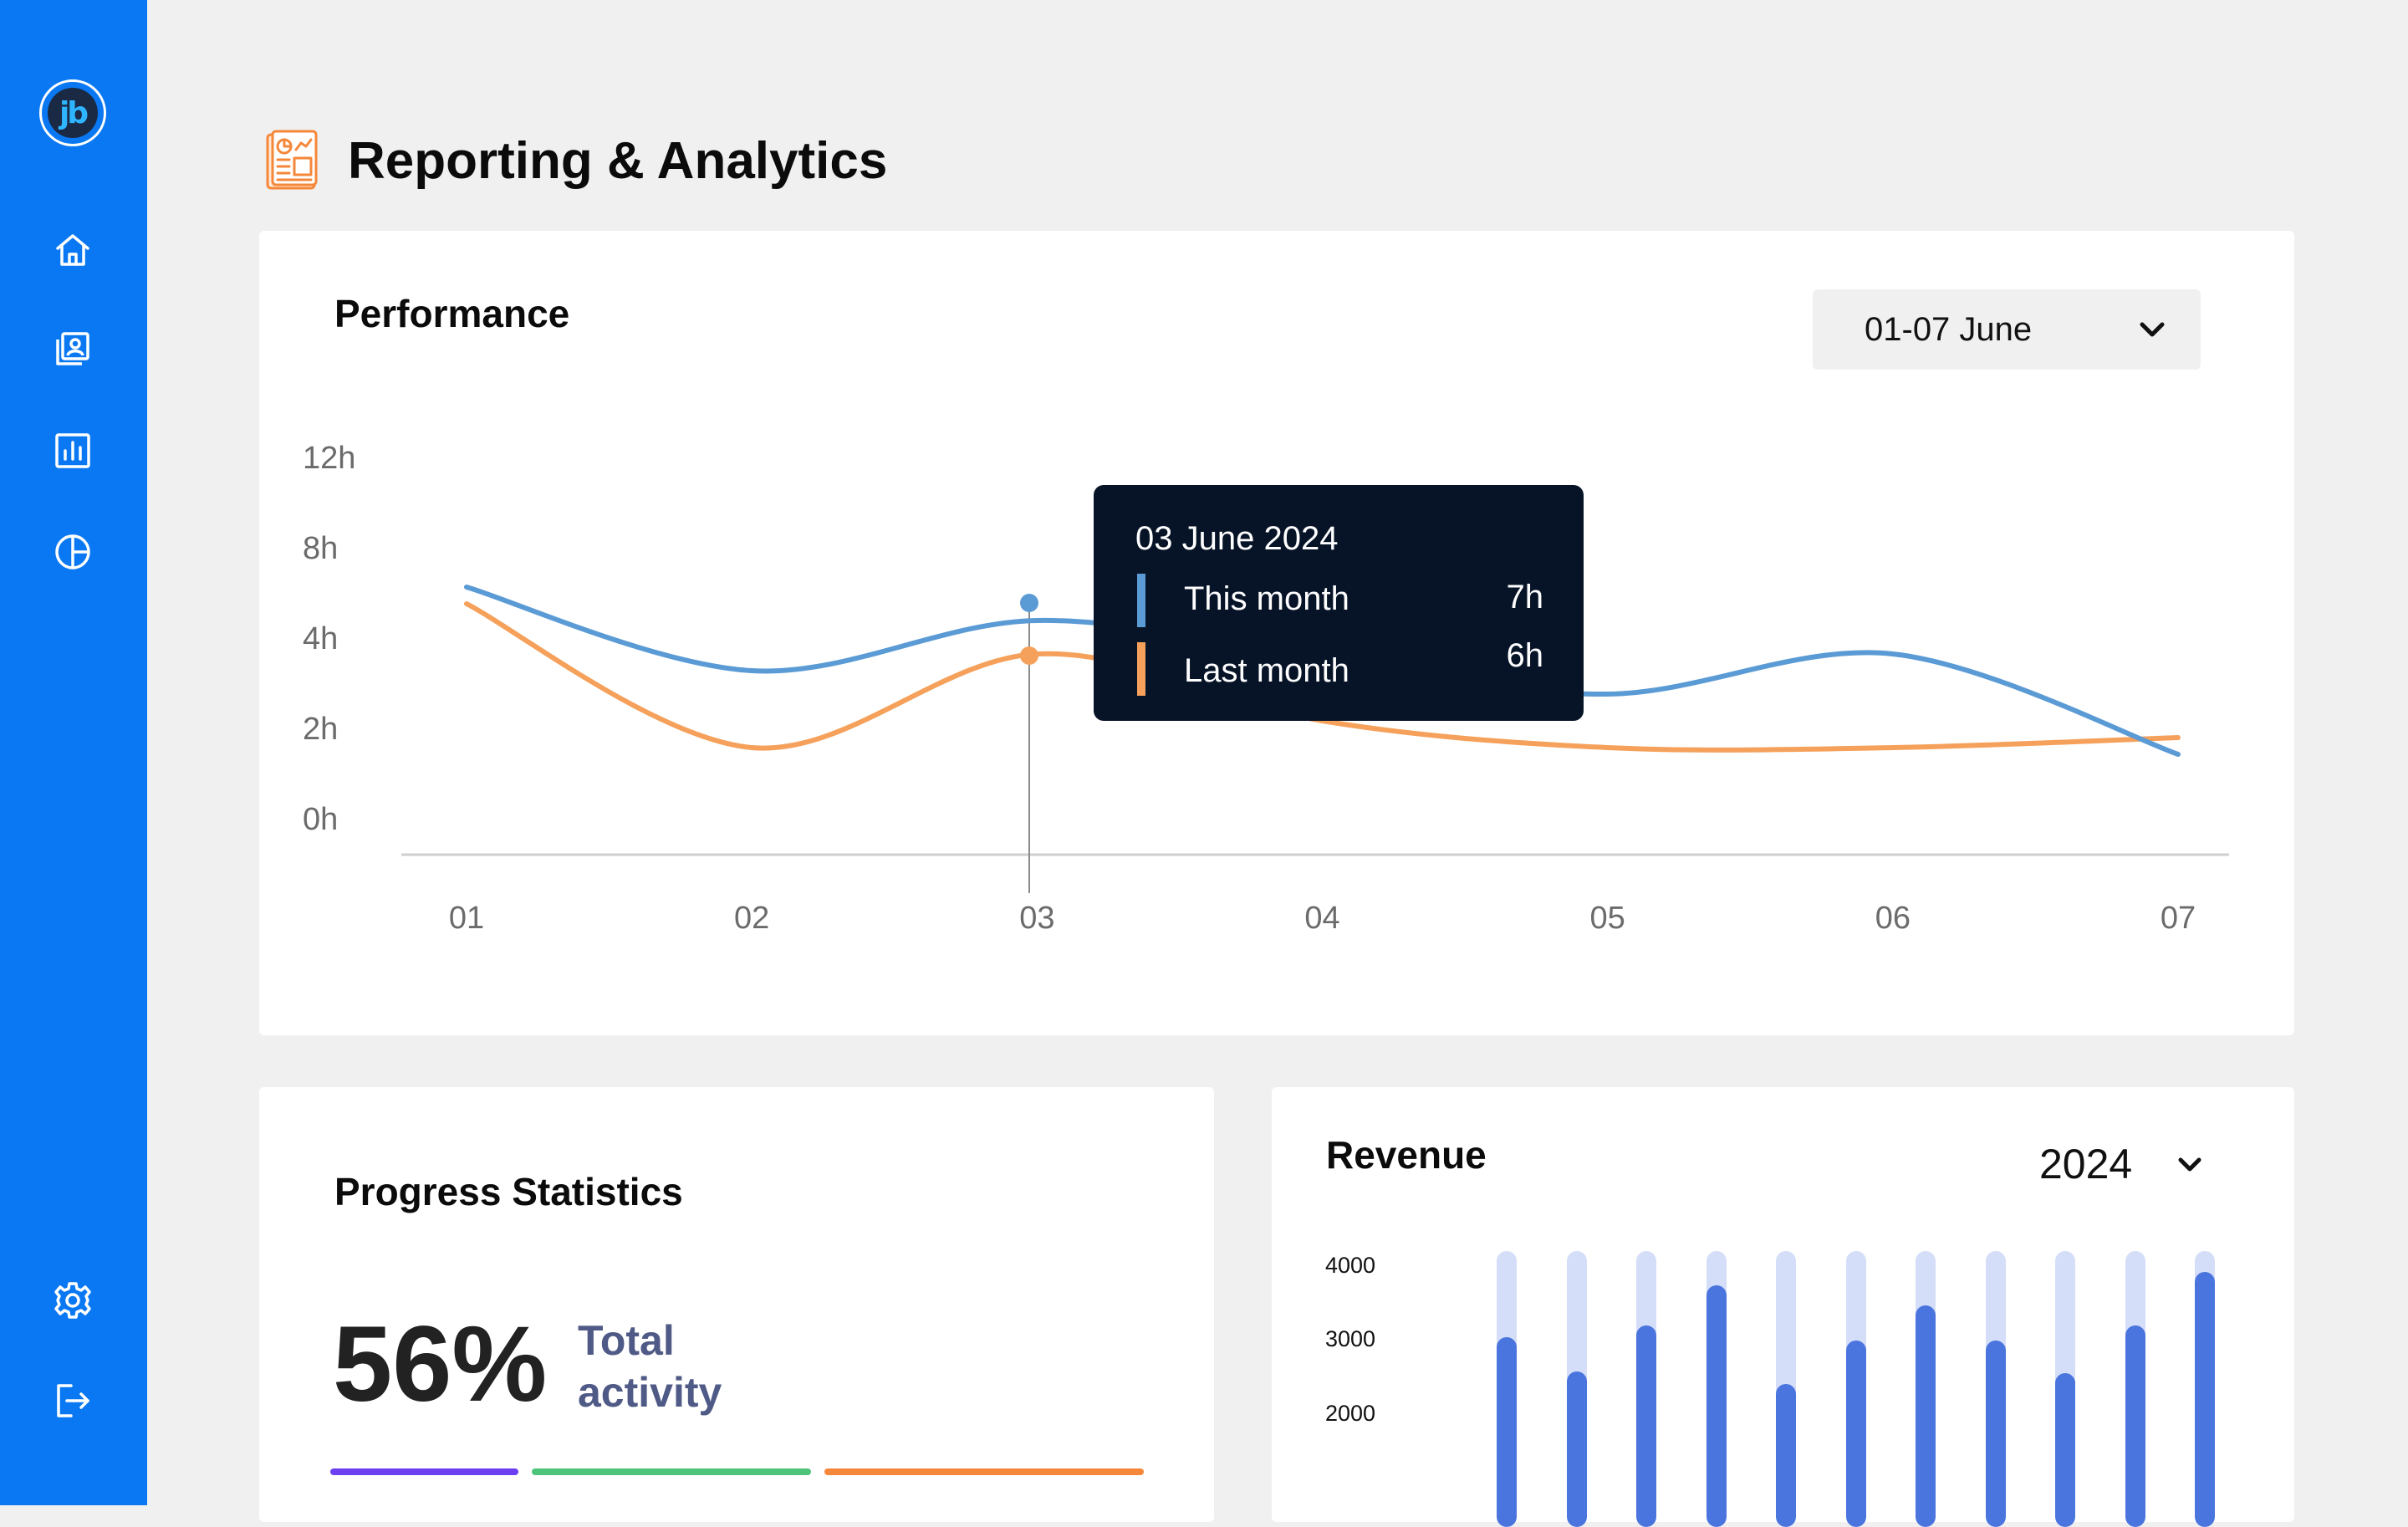 This screenshot has width=2408, height=1527. I want to click on gear-icon, so click(73, 1300).